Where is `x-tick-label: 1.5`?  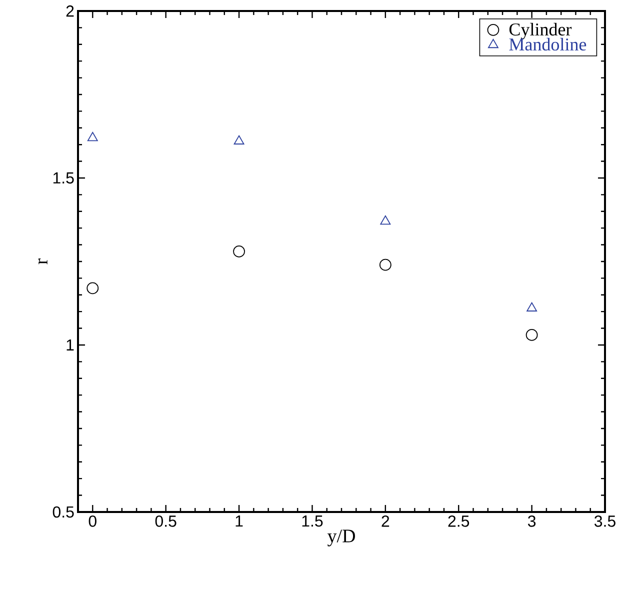
x-tick-label: 1.5 is located at coordinates (312, 521).